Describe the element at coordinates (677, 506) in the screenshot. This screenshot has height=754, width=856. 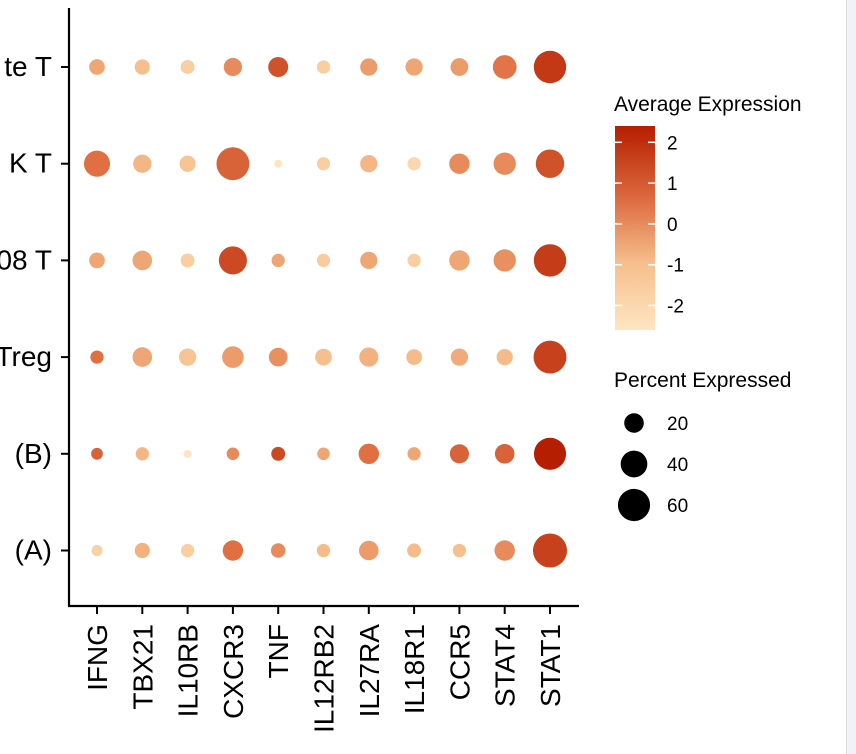
I see `size-legend-label: 60` at that location.